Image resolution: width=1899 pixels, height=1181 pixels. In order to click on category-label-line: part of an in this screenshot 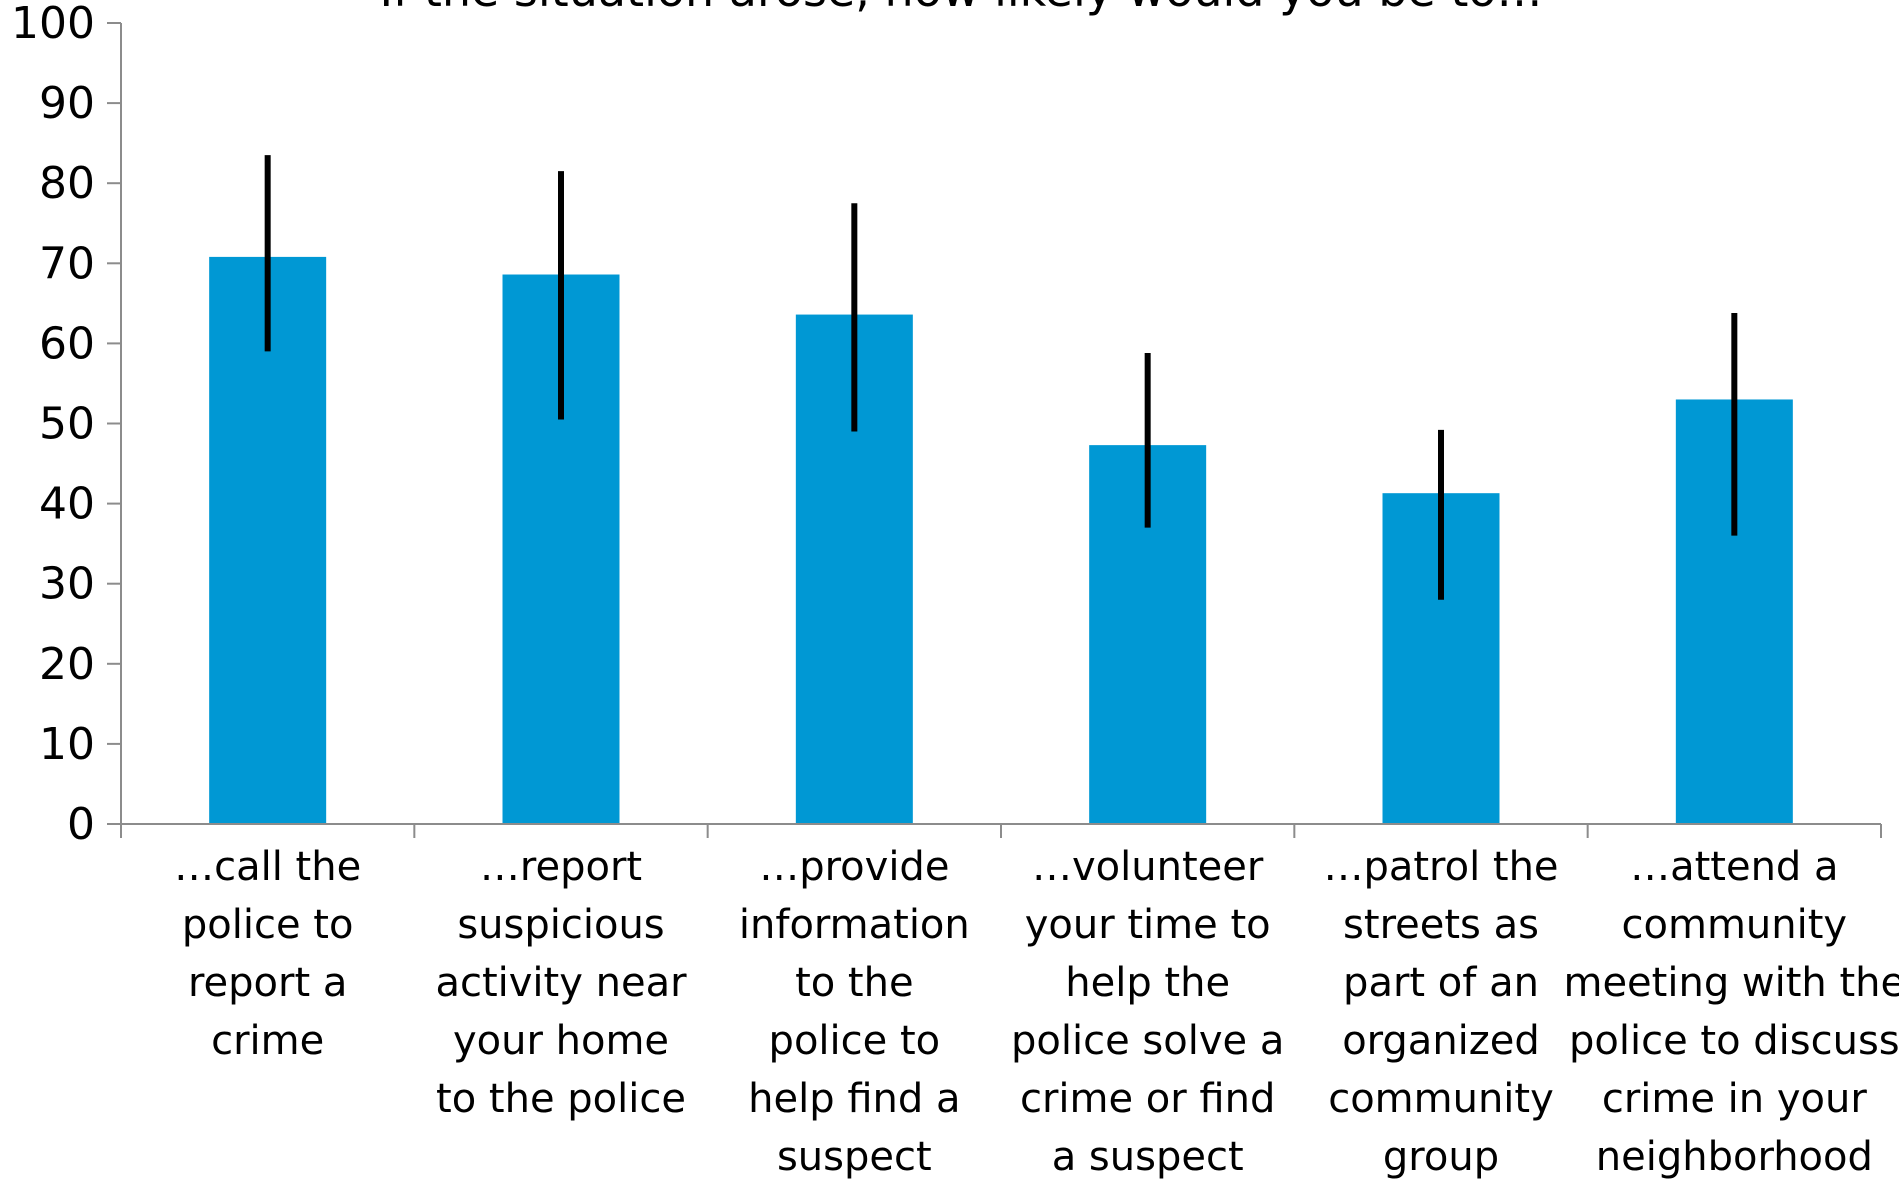, I will do `click(1441, 983)`.